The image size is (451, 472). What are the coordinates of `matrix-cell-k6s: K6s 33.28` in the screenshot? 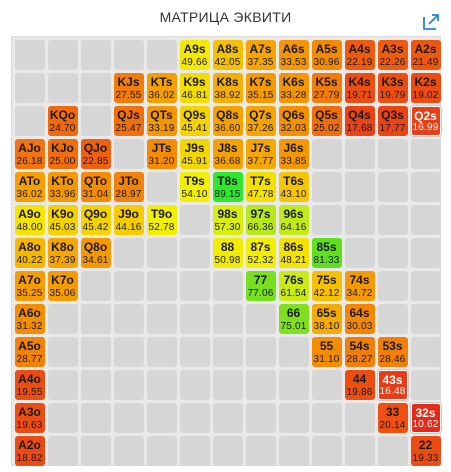 It's located at (293, 87).